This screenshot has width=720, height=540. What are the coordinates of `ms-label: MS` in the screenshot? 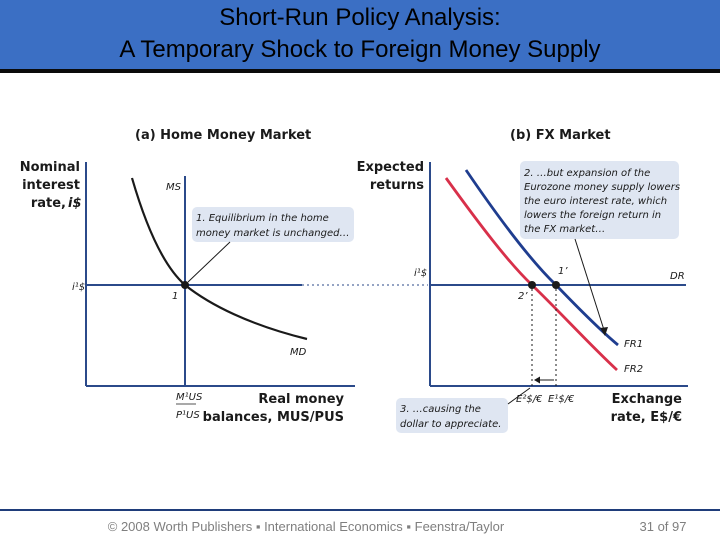 It's located at (174, 187).